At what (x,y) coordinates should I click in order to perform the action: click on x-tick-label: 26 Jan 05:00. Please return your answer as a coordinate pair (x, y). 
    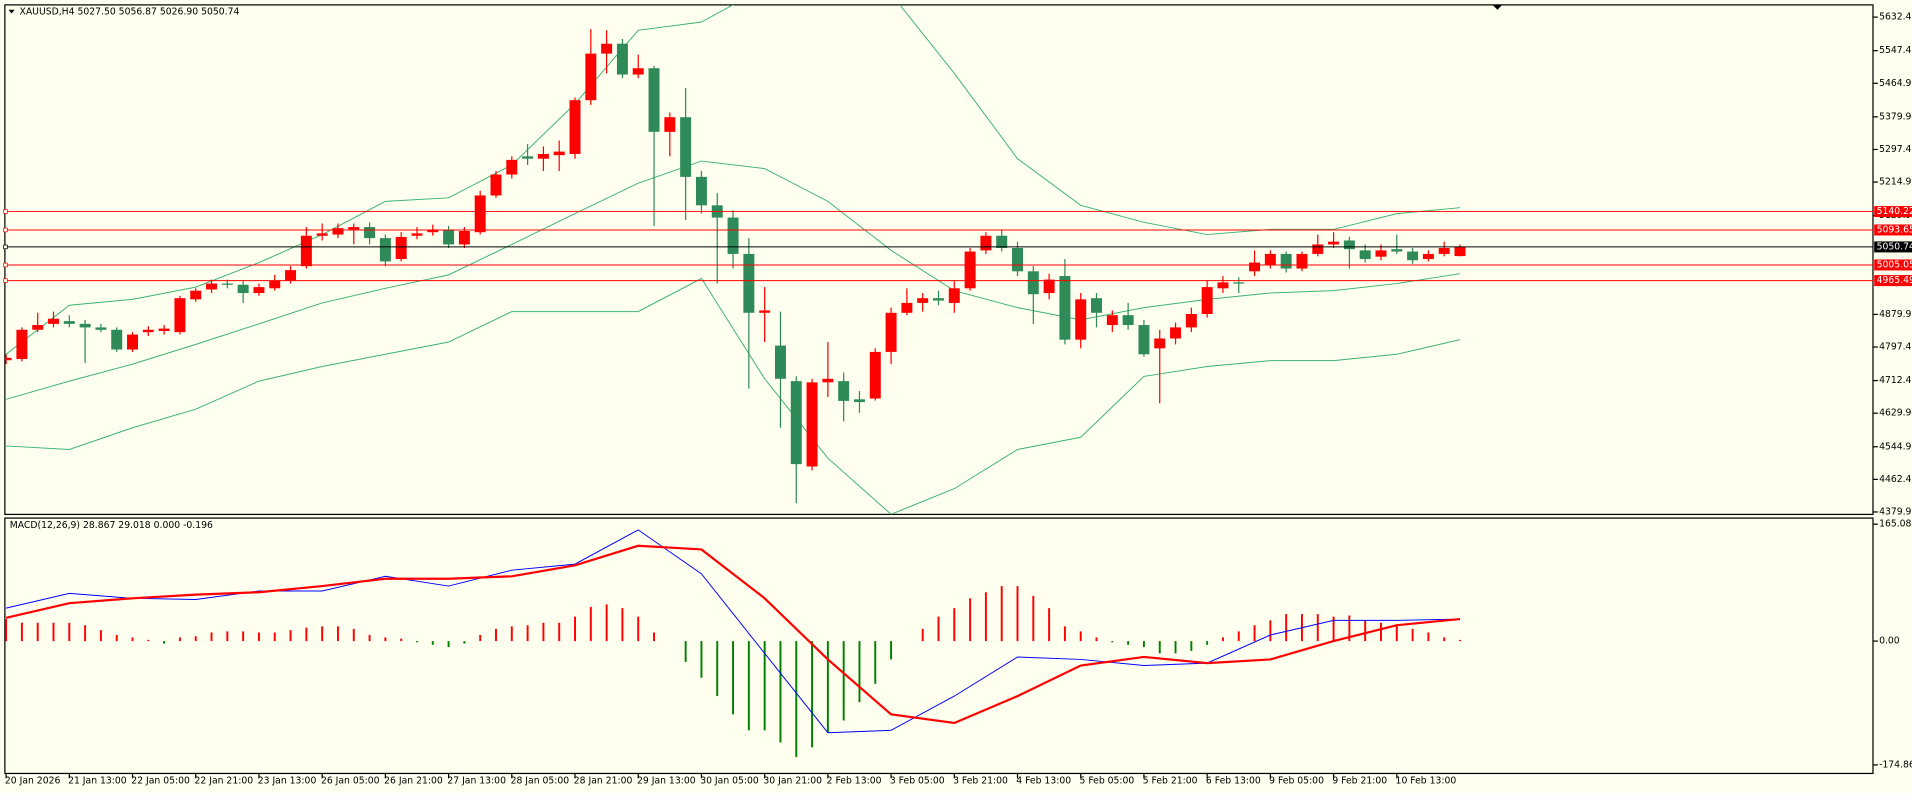
    Looking at the image, I should click on (350, 780).